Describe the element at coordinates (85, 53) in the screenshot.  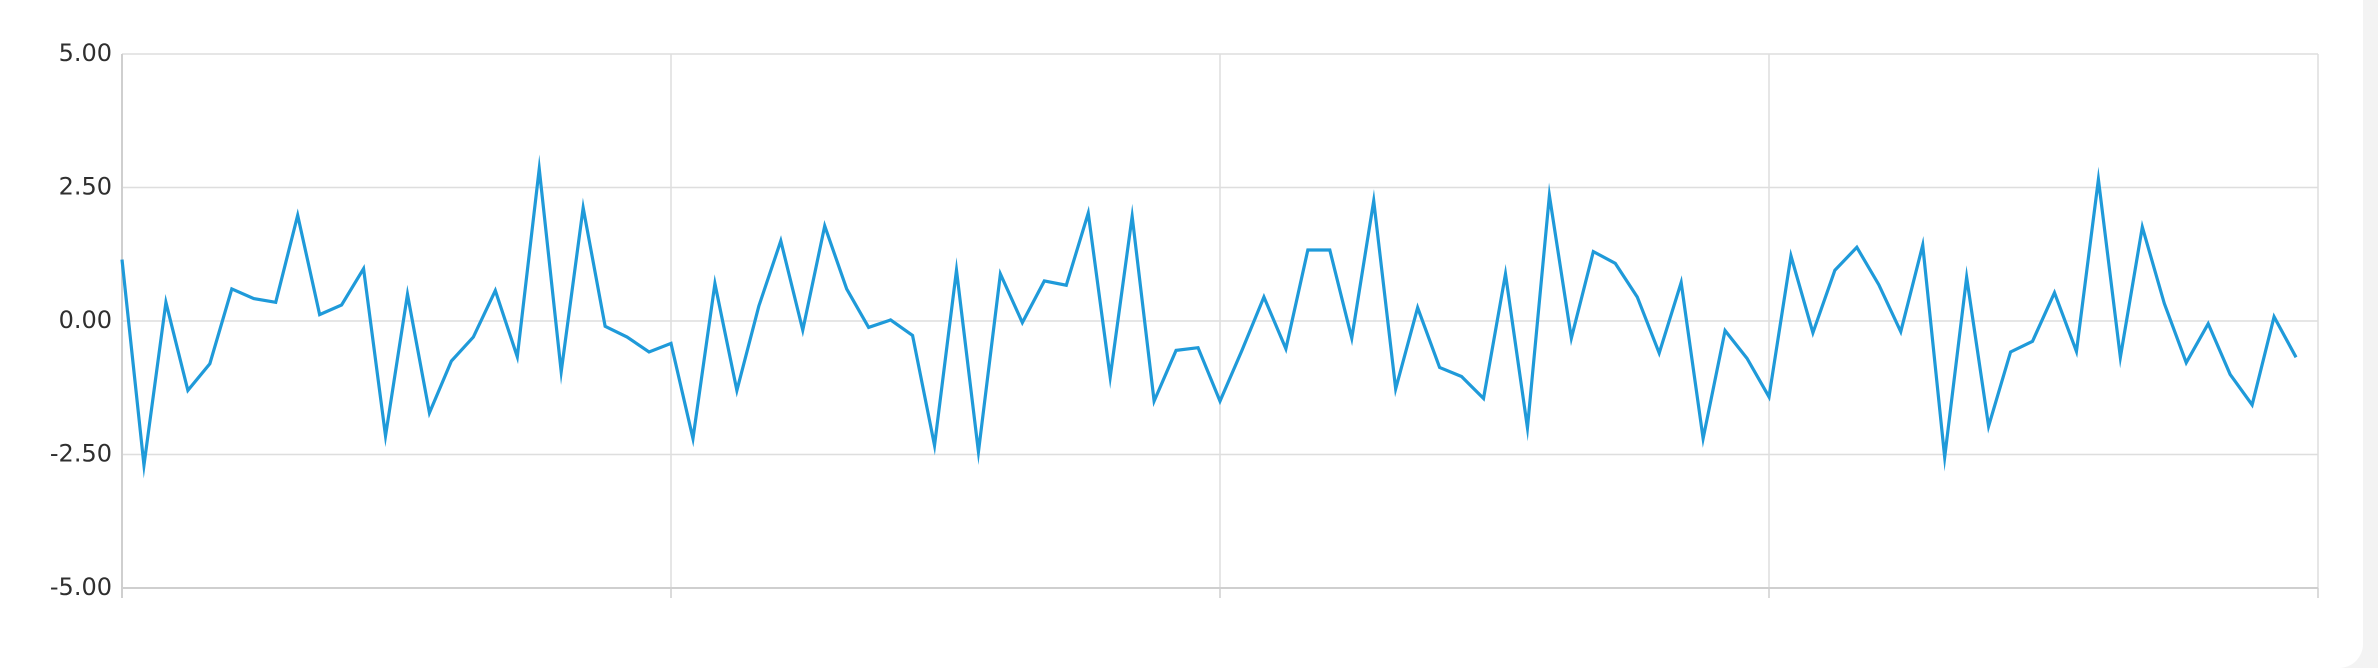
I see `y-tick-label: 5.00` at that location.